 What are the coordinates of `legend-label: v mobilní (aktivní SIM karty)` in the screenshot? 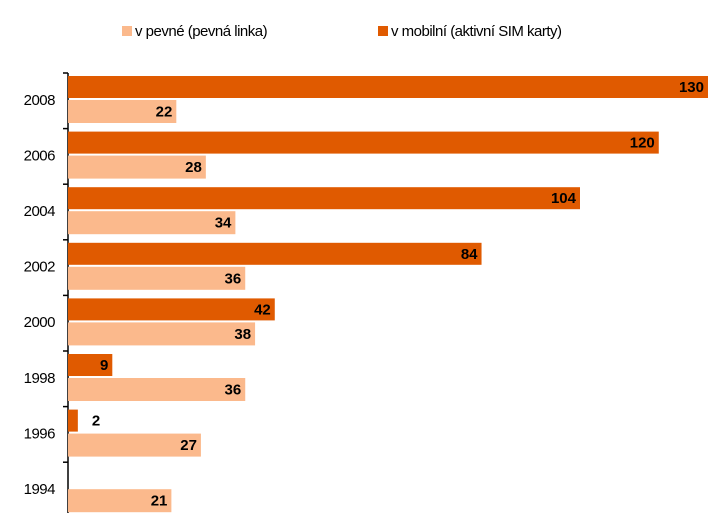 It's located at (476, 31).